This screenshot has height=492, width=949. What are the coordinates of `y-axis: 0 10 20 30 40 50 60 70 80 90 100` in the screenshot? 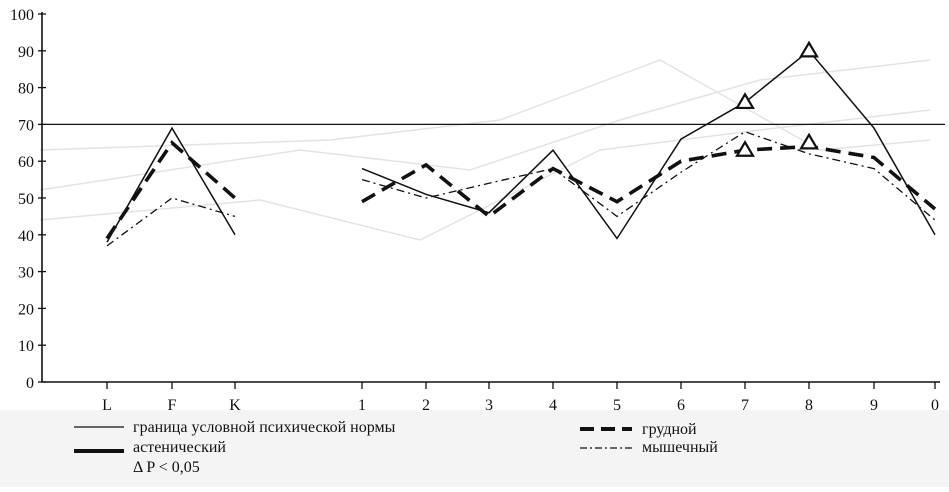 It's located at (28, 199).